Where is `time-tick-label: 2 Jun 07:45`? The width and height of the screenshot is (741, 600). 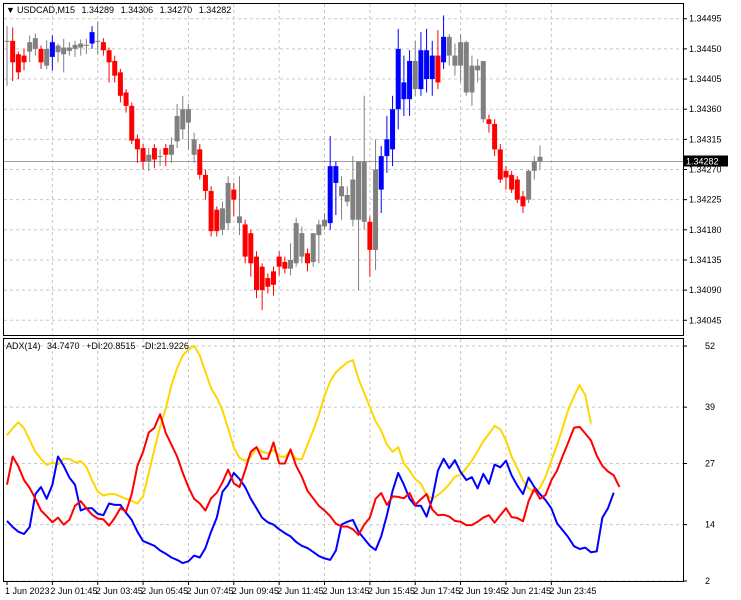
time-tick-label: 2 Jun 07:45 is located at coordinates (209, 591).